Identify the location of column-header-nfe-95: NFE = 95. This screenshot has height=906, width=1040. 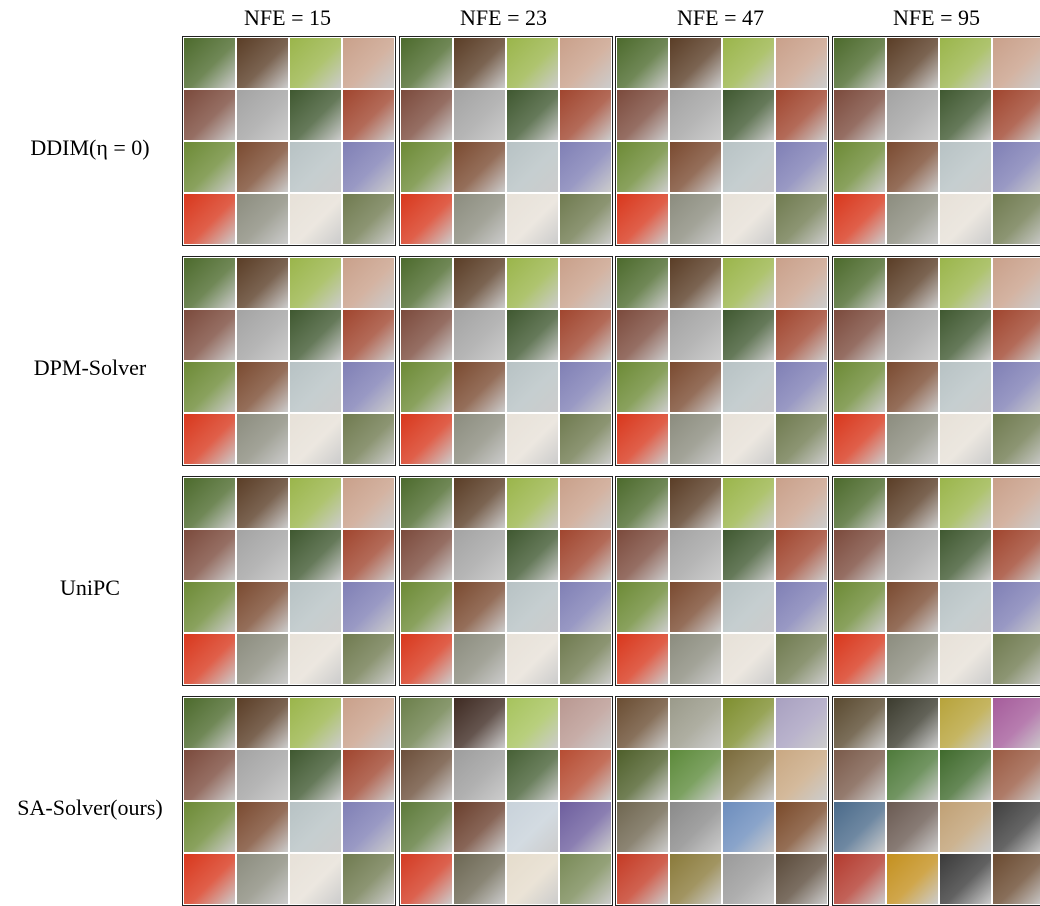
(936, 17).